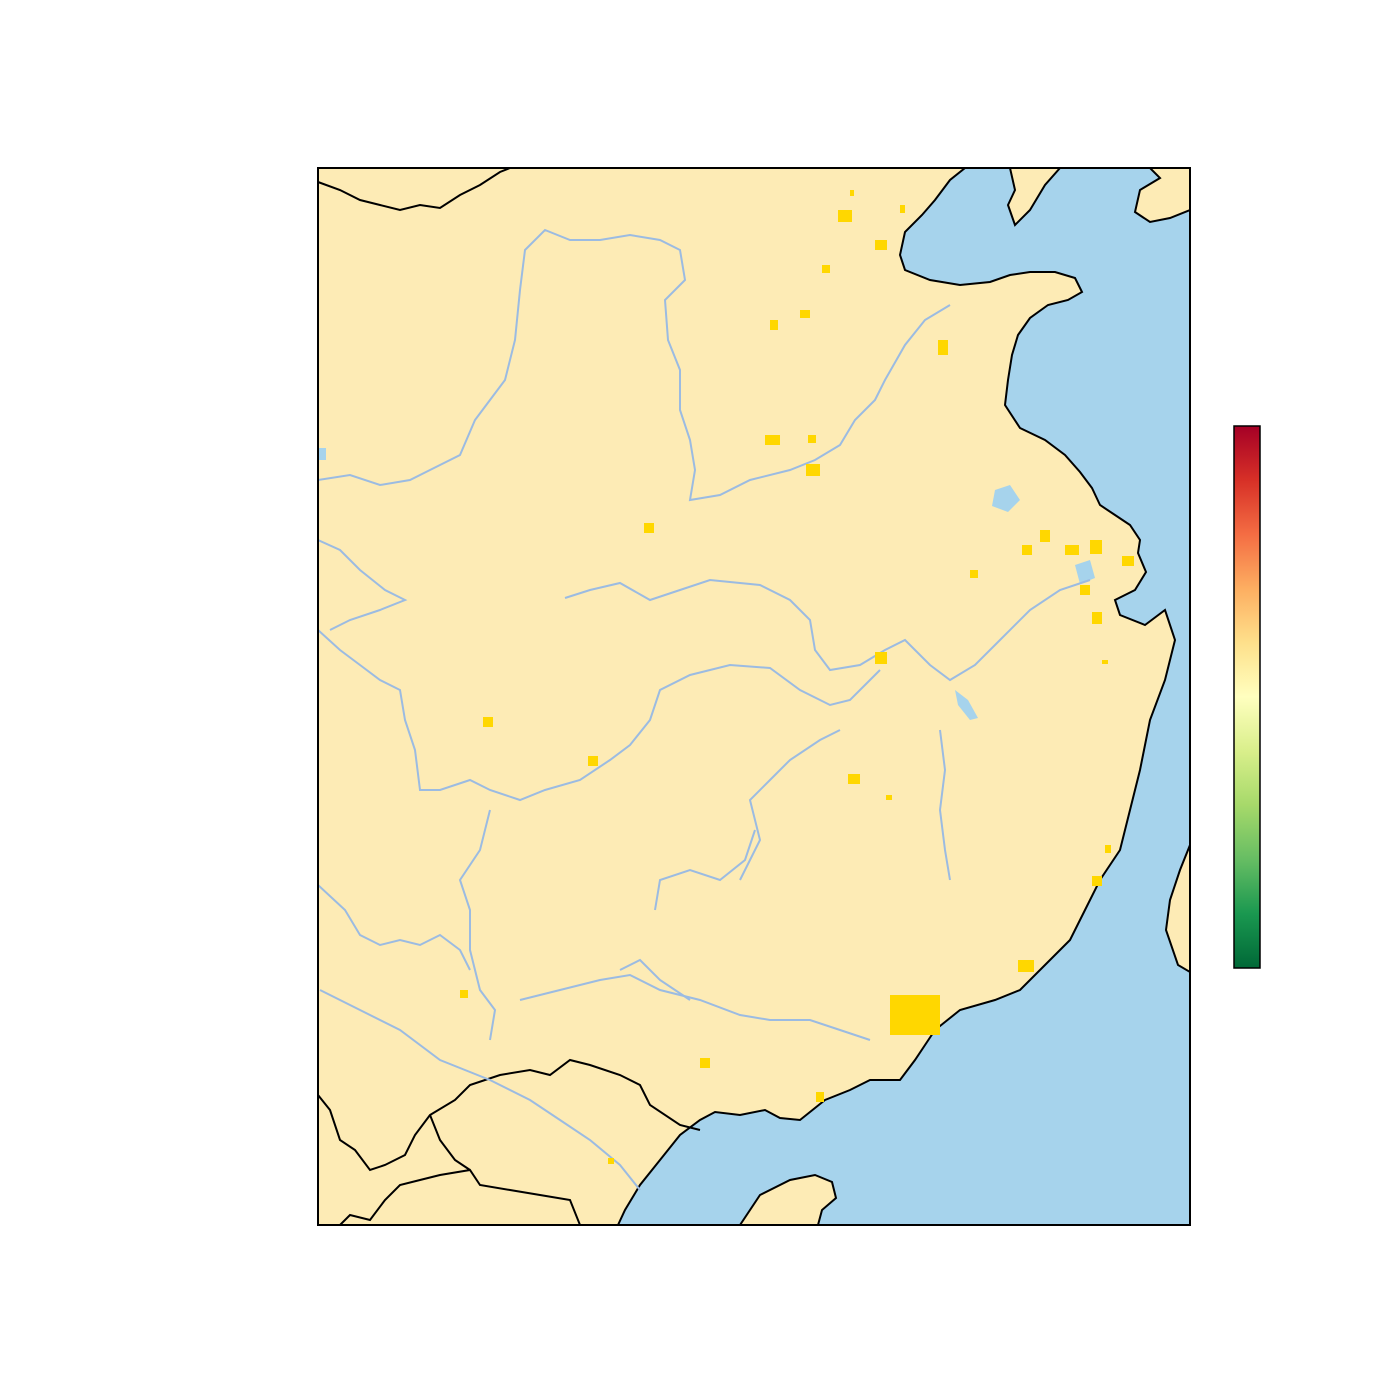 The height and width of the screenshot is (1400, 1400). I want to click on lake-qinghai, so click(322, 454).